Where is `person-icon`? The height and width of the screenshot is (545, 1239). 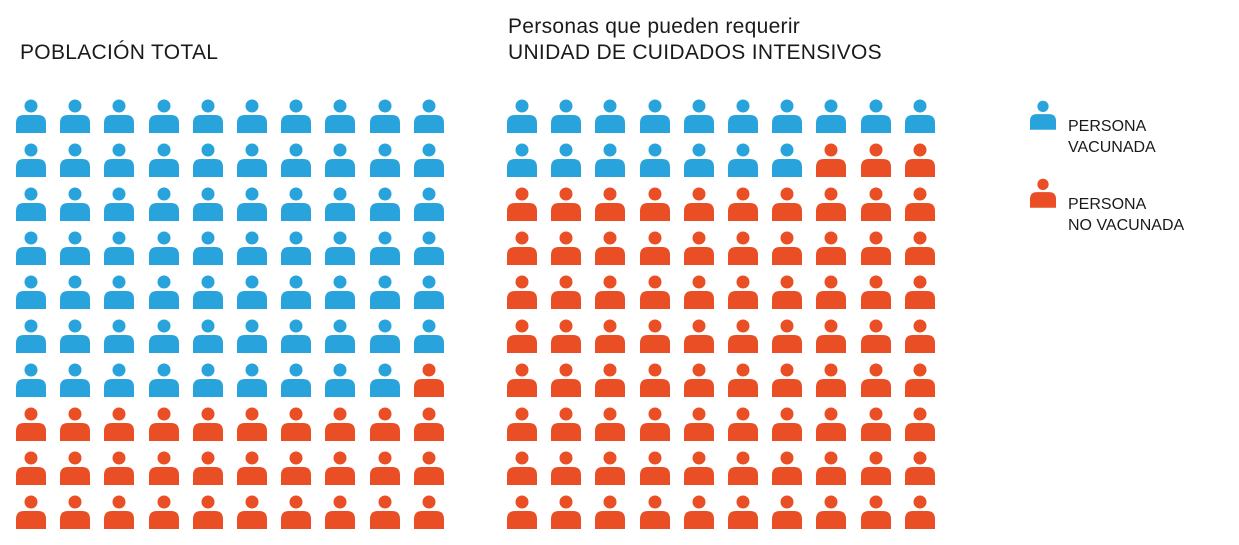
person-icon is located at coordinates (1043, 195).